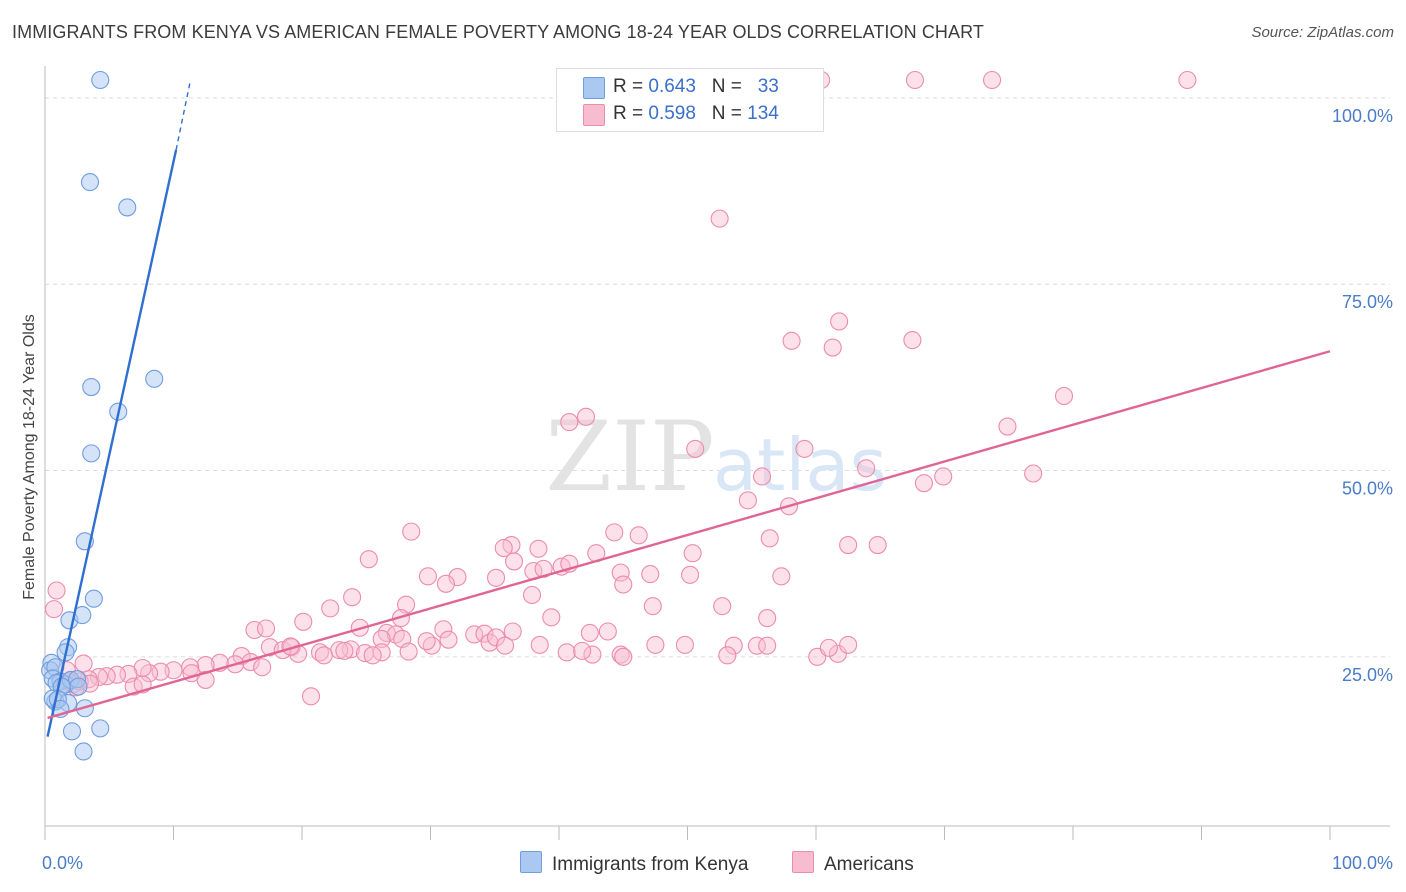  What do you see at coordinates (631, 86) in the screenshot?
I see `legend-kenya-r-label: R =` at bounding box center [631, 86].